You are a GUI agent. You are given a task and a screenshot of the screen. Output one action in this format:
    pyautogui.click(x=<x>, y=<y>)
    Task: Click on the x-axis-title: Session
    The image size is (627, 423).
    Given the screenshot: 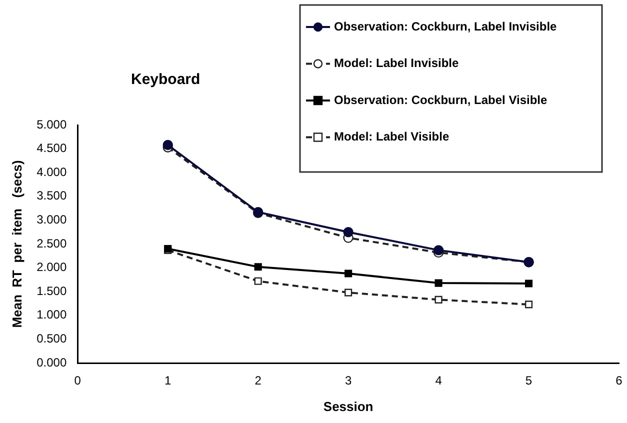 What is the action you would take?
    pyautogui.click(x=348, y=406)
    